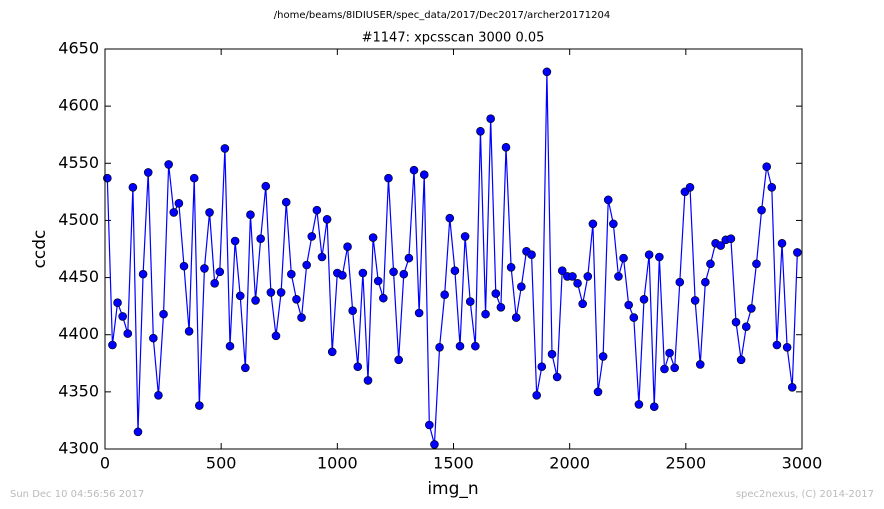 The width and height of the screenshot is (884, 509). I want to click on y-axis-label: ccdc, so click(40, 249).